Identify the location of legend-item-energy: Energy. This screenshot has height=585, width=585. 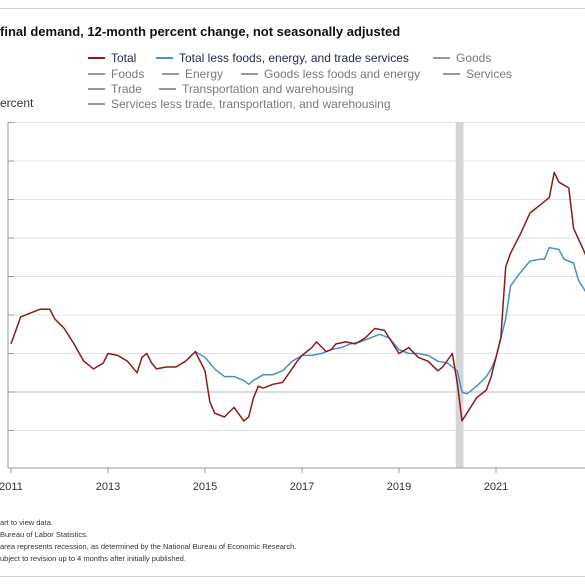
(192, 74).